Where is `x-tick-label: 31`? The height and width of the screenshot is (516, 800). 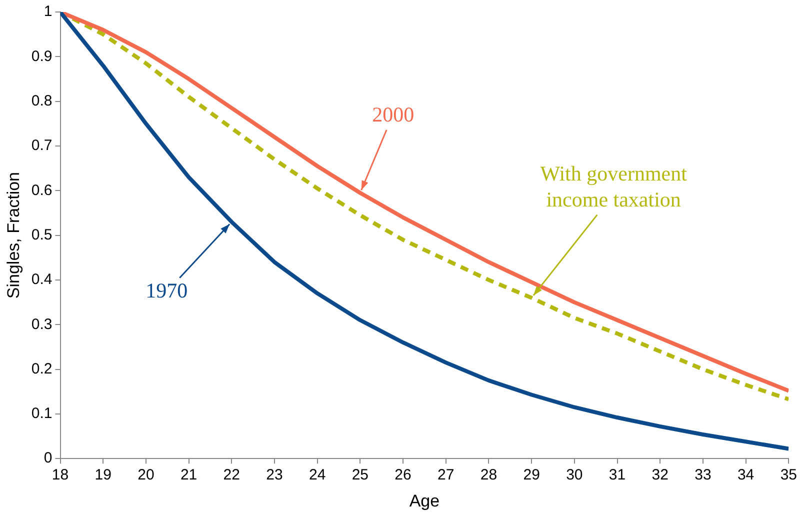
x-tick-label: 31 is located at coordinates (617, 475).